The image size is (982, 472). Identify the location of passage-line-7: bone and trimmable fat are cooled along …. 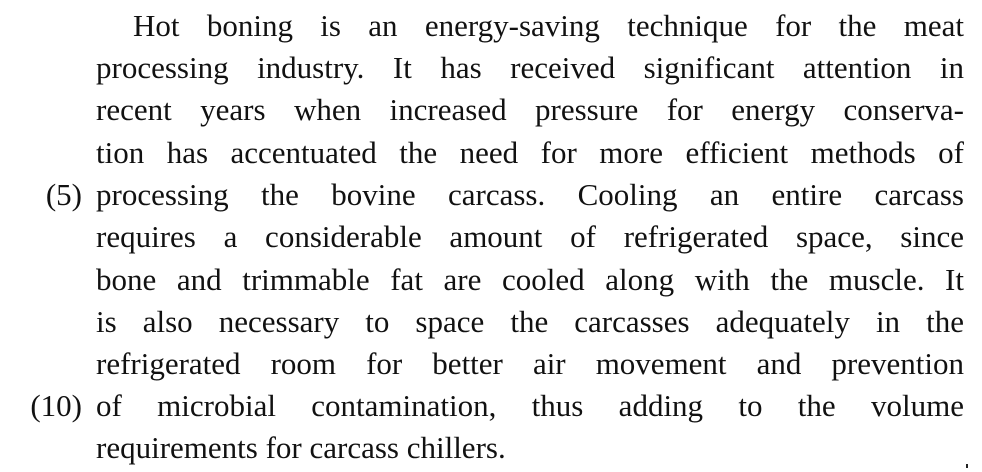
(530, 279).